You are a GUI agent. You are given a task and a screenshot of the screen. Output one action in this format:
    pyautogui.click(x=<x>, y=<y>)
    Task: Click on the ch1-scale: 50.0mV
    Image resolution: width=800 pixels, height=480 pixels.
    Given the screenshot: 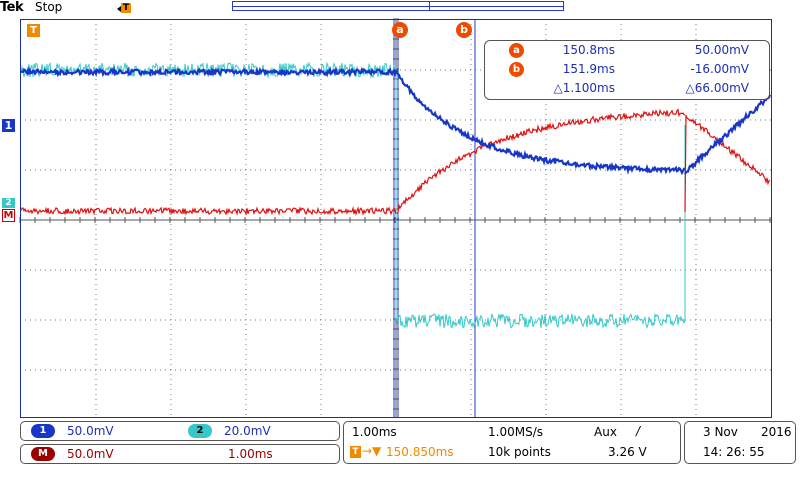 What is the action you would take?
    pyautogui.click(x=90, y=431)
    